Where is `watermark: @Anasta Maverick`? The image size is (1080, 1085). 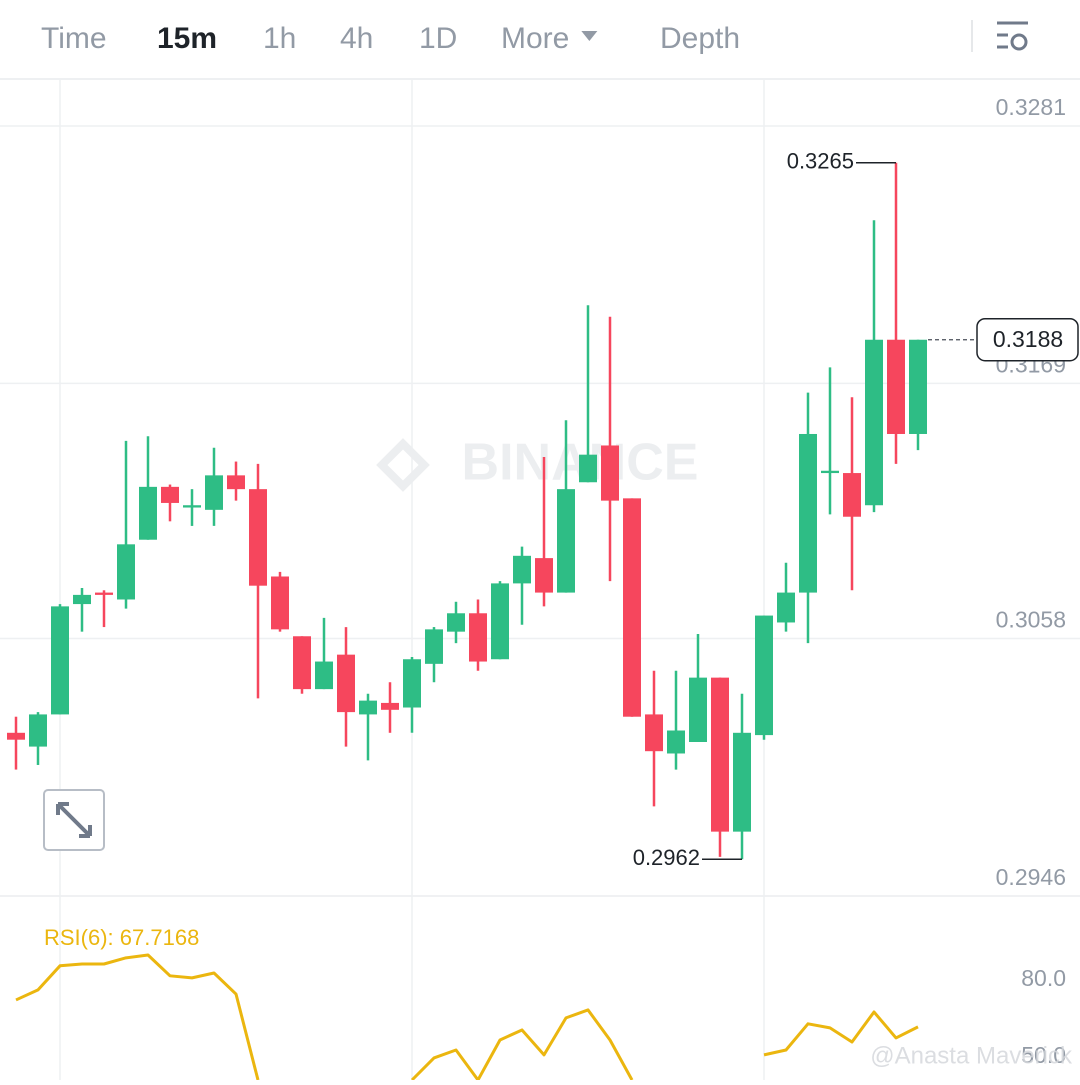 watermark: @Anasta Maverick is located at coordinates (971, 1055).